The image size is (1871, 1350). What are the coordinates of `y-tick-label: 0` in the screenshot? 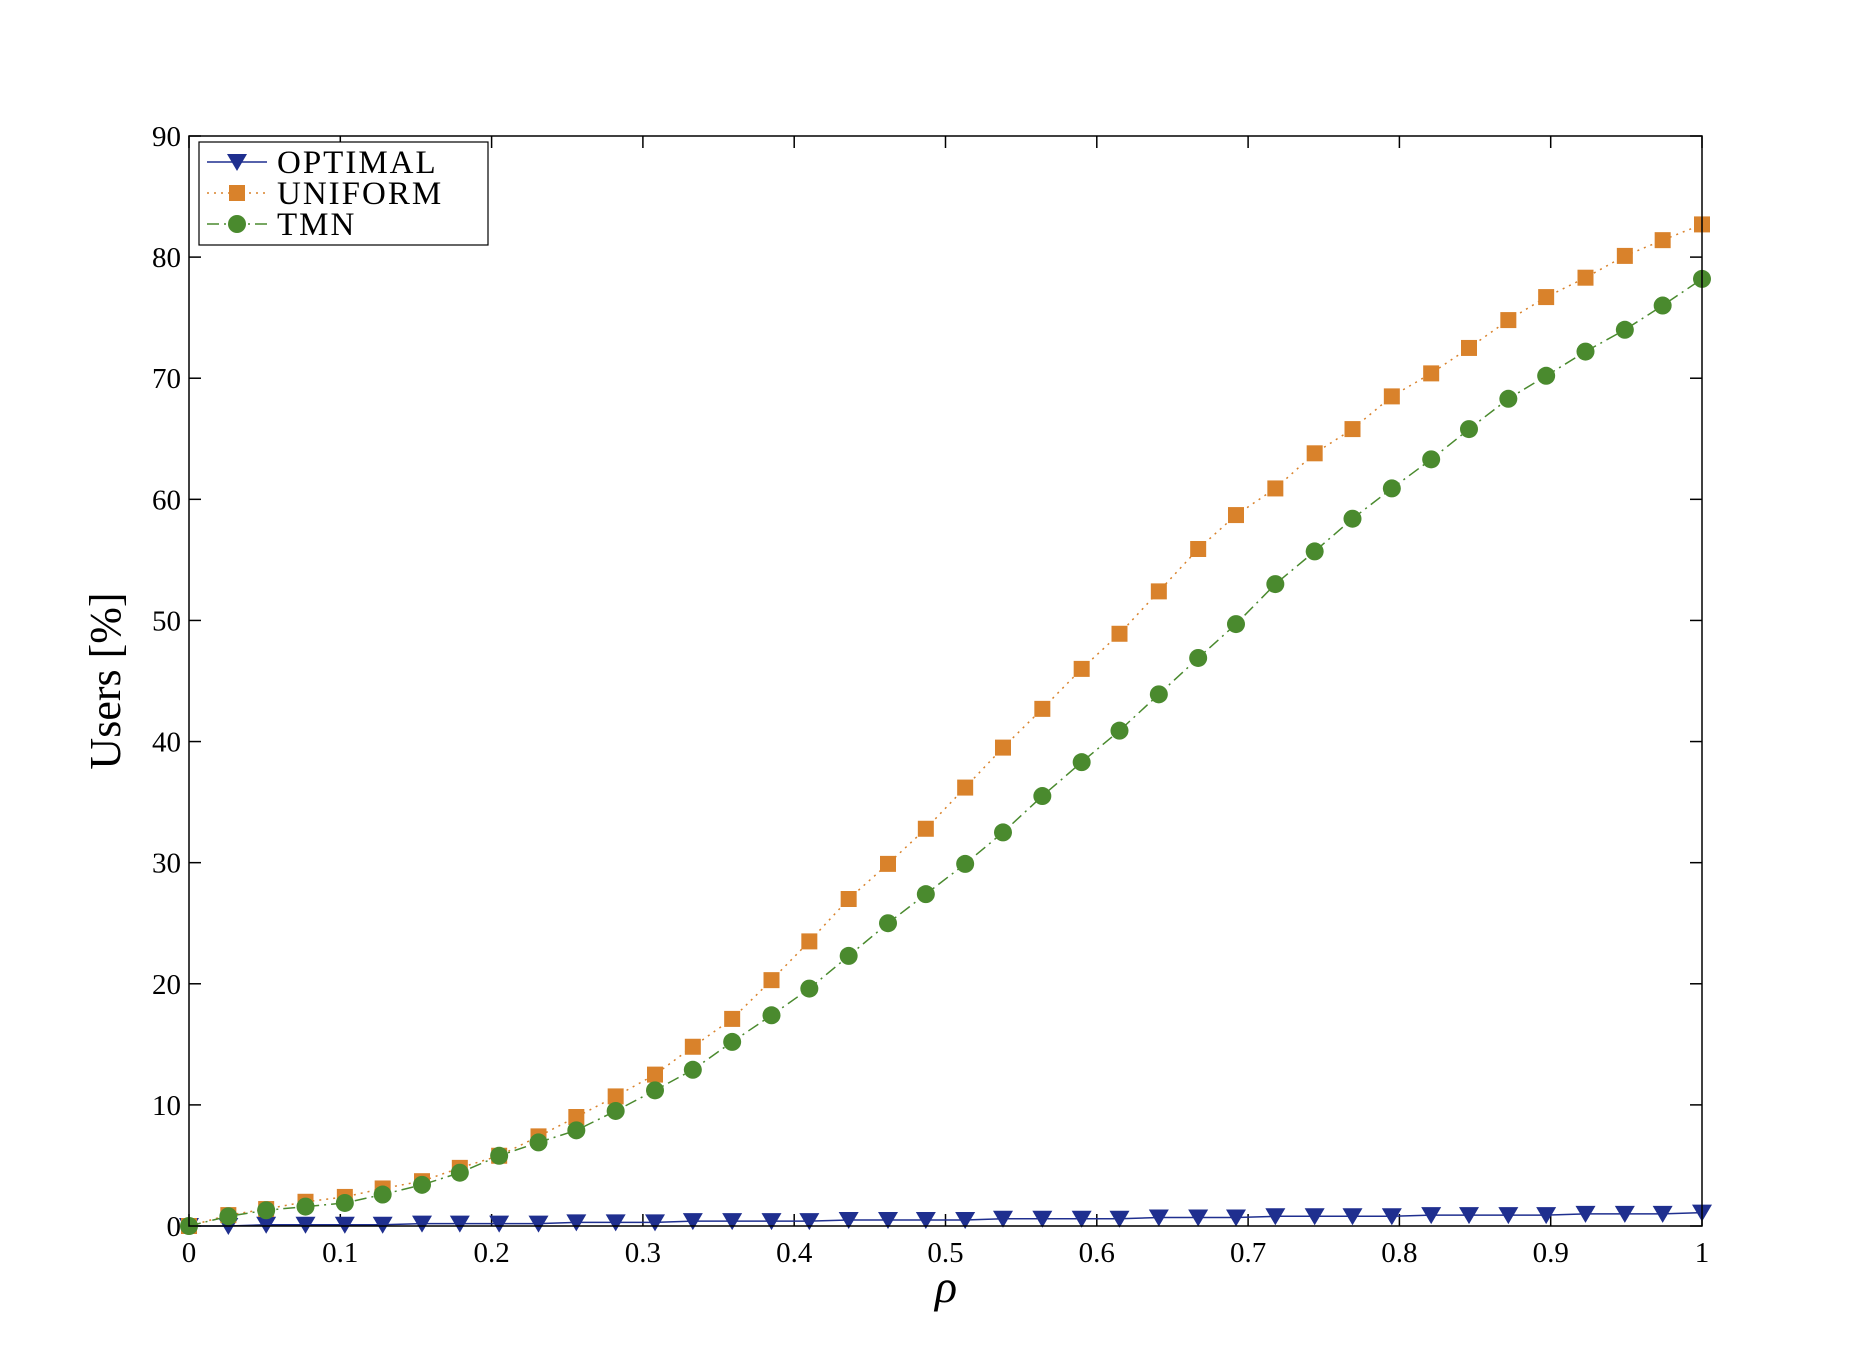 It's located at (174, 1227).